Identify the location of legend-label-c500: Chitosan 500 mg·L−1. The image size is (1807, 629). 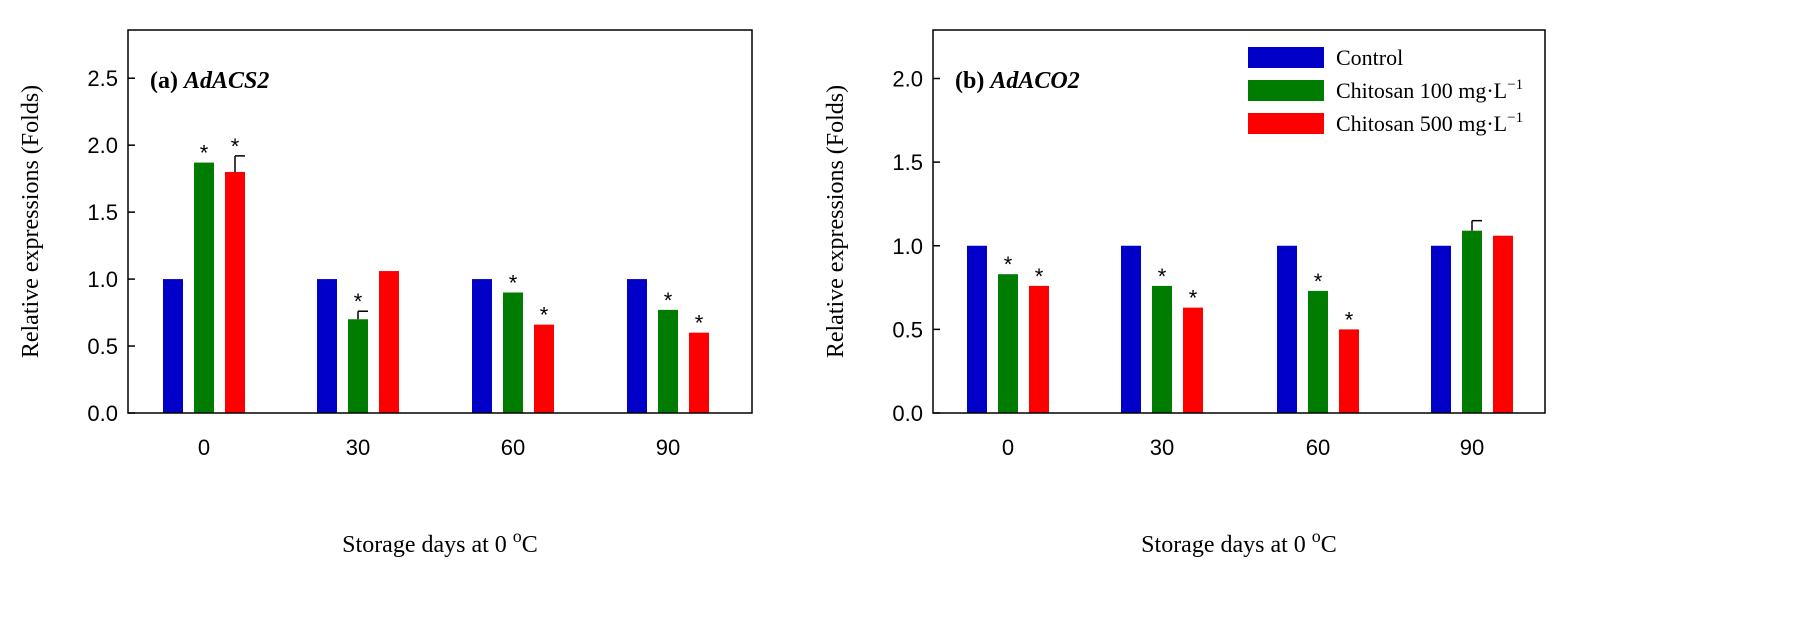
(1429, 123).